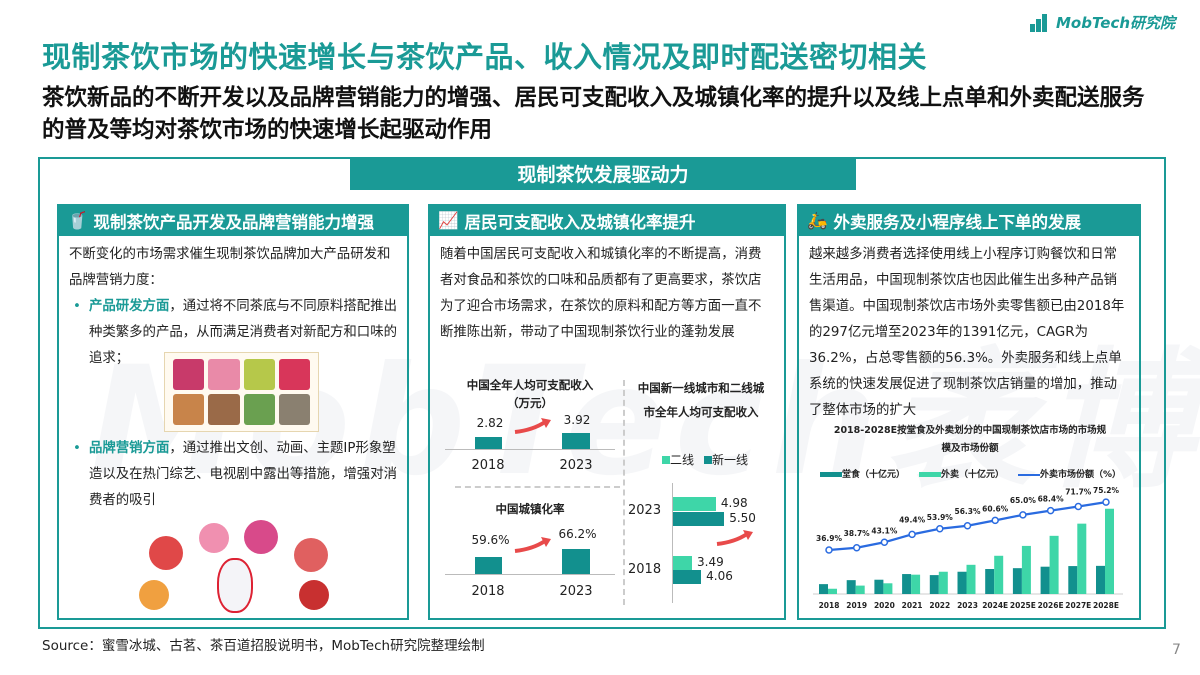 This screenshot has height=675, width=1200. What do you see at coordinates (884, 605) in the screenshot?
I see `x-tick: 2020` at bounding box center [884, 605].